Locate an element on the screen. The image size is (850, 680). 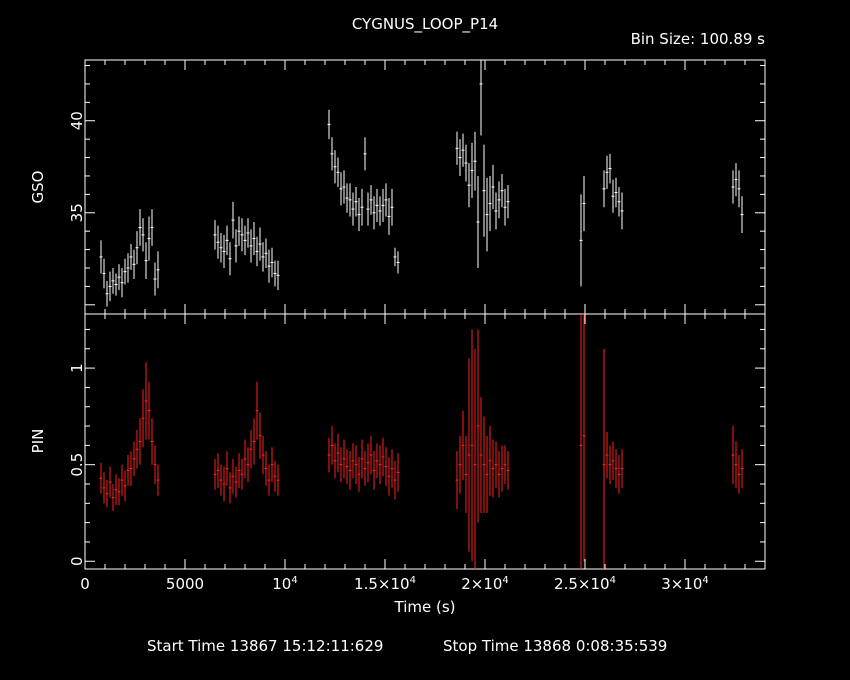
x-axis-label: Time (s) is located at coordinates (425, 607).